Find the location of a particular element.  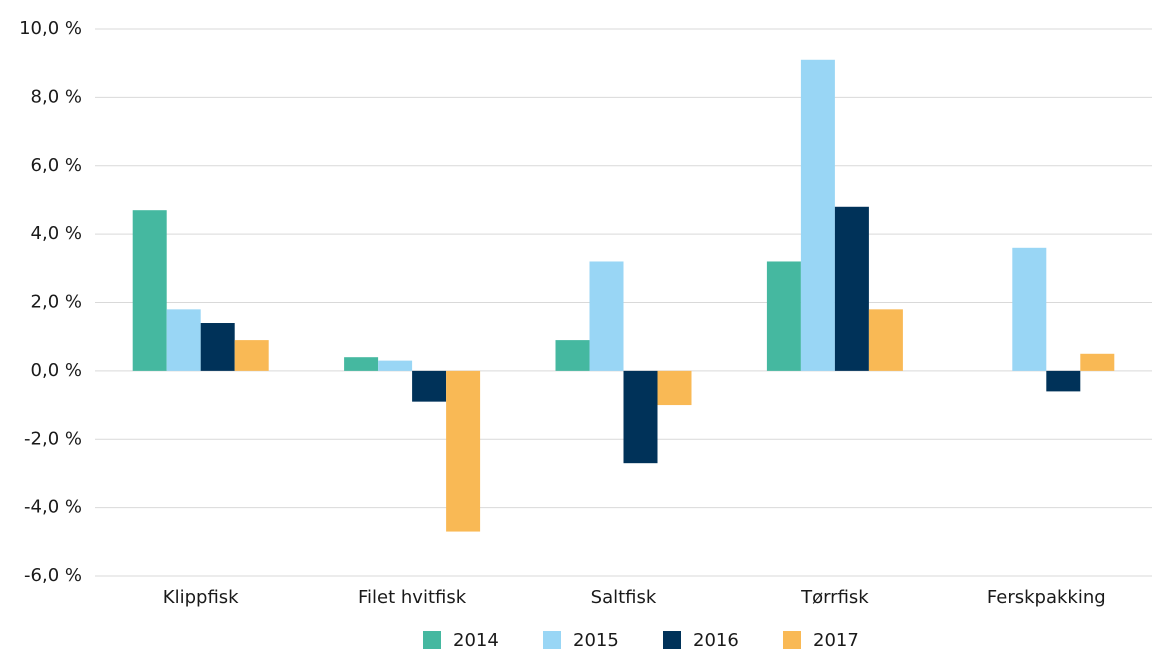

y-tick-label: 6,0 % is located at coordinates (56, 165).